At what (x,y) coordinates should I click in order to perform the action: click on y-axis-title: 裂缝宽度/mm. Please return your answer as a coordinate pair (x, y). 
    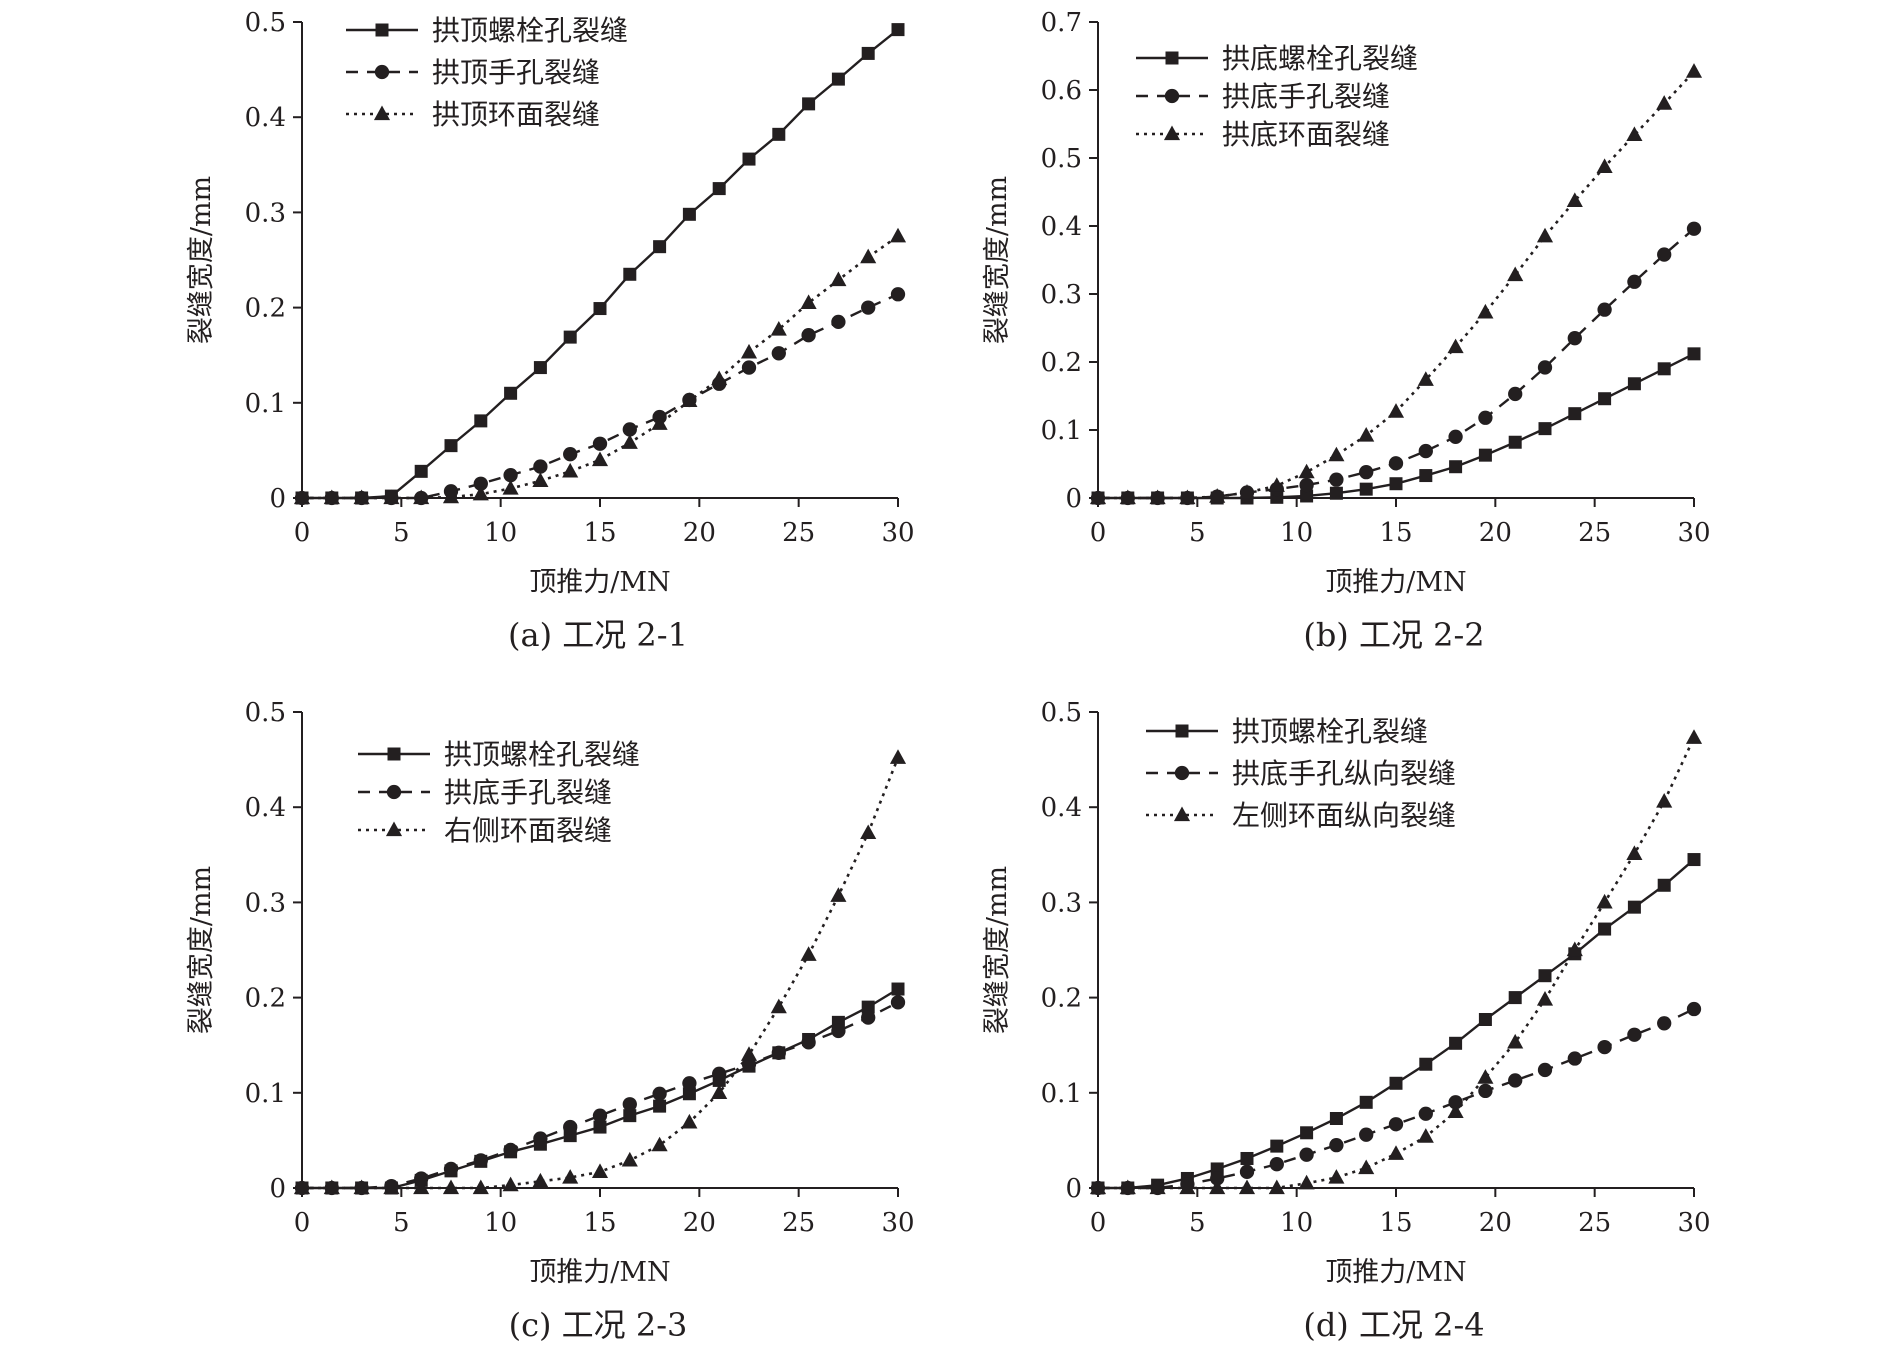
    Looking at the image, I should click on (201, 950).